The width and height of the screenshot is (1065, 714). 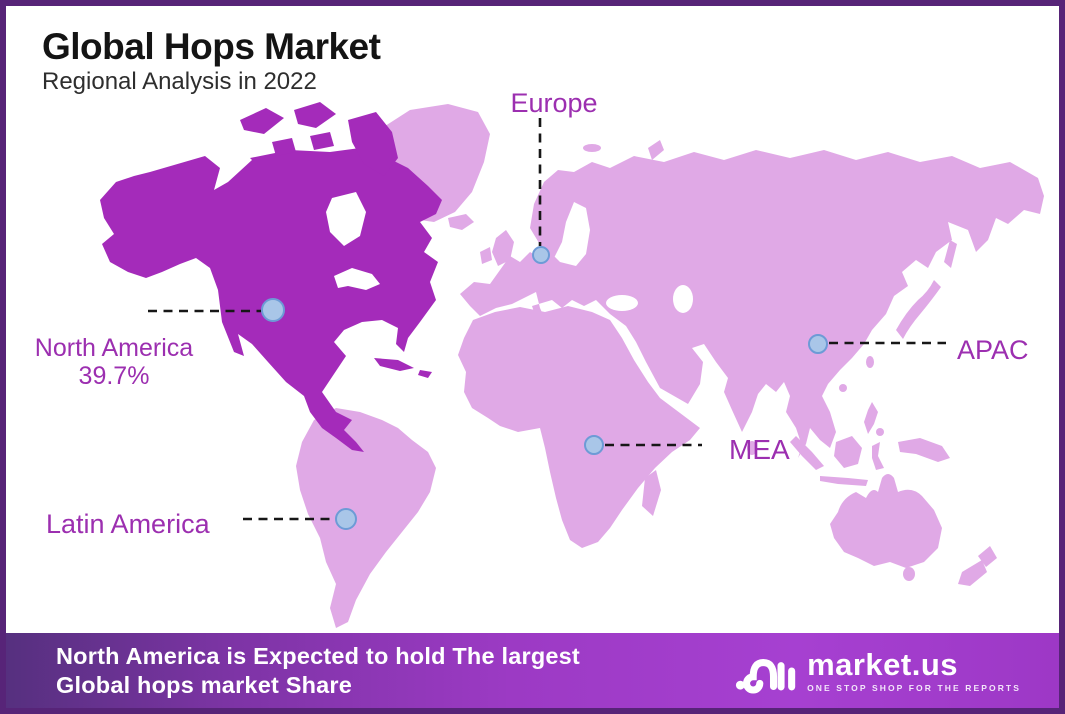 I want to click on map-novaya-zemlya, so click(x=656, y=150).